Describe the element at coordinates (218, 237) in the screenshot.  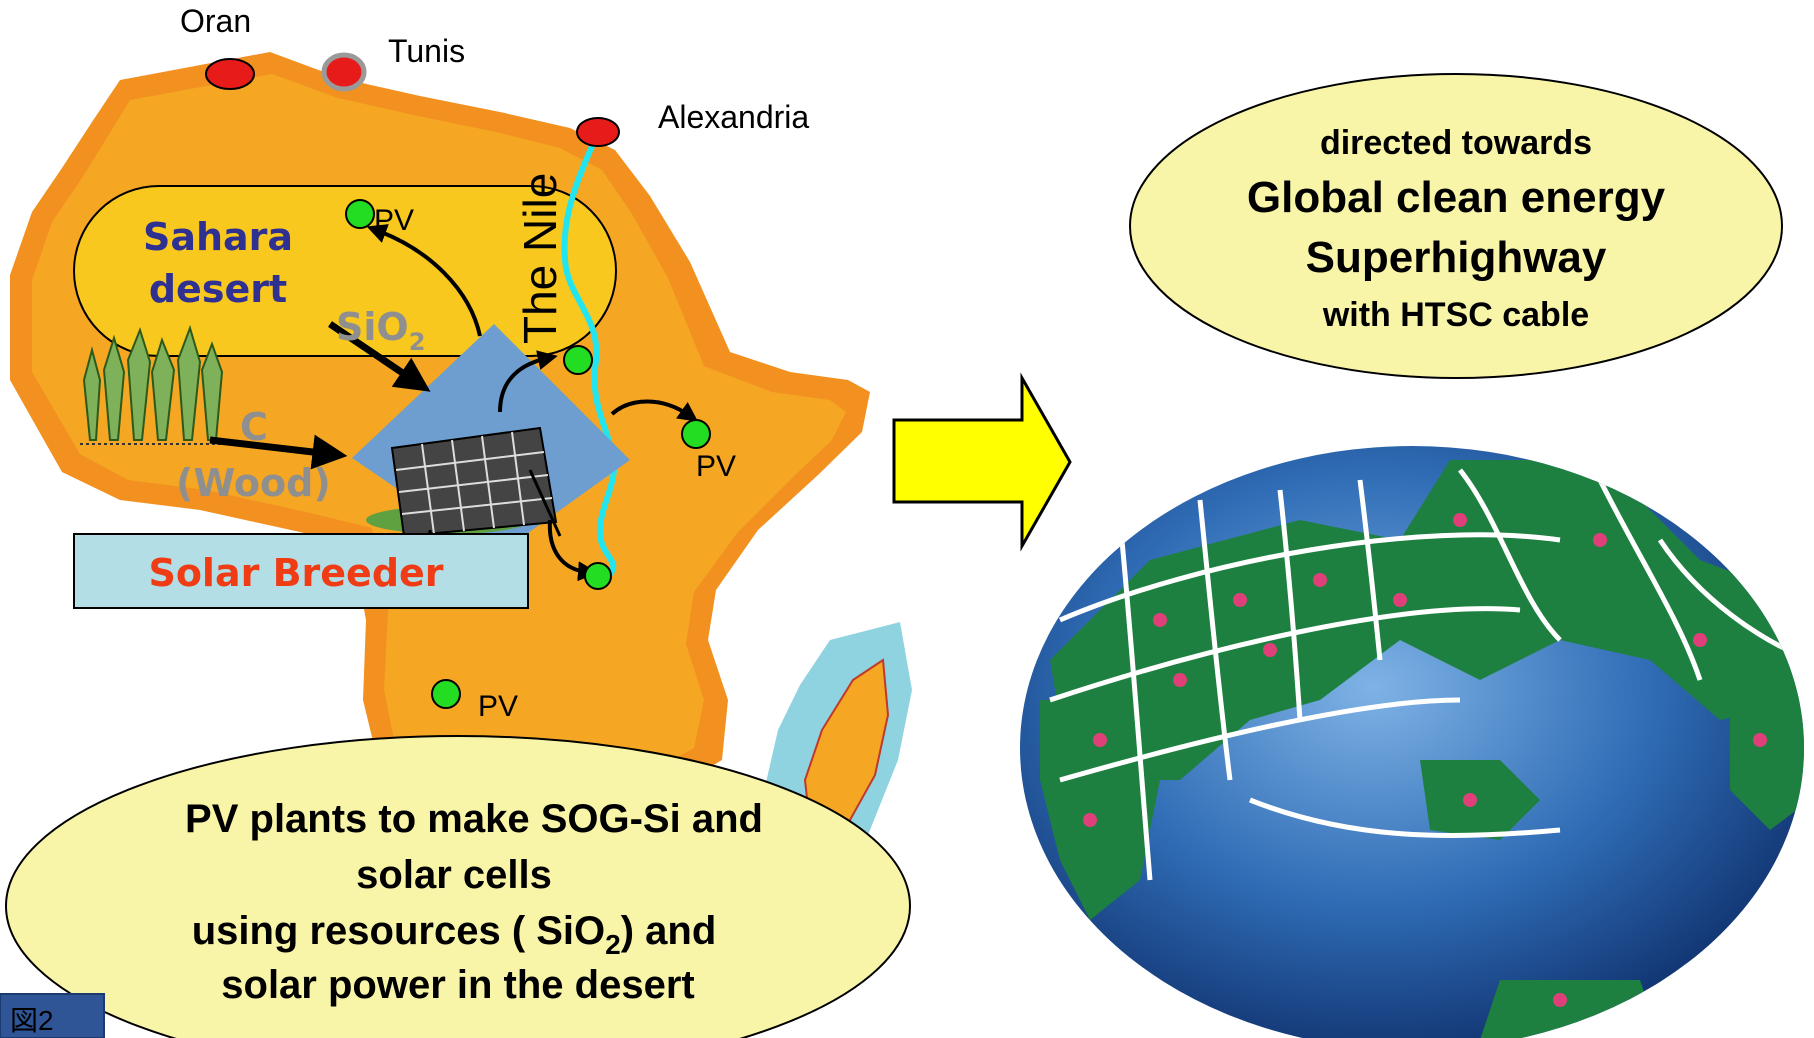
I see `sahara-label-line1: Sahara` at that location.